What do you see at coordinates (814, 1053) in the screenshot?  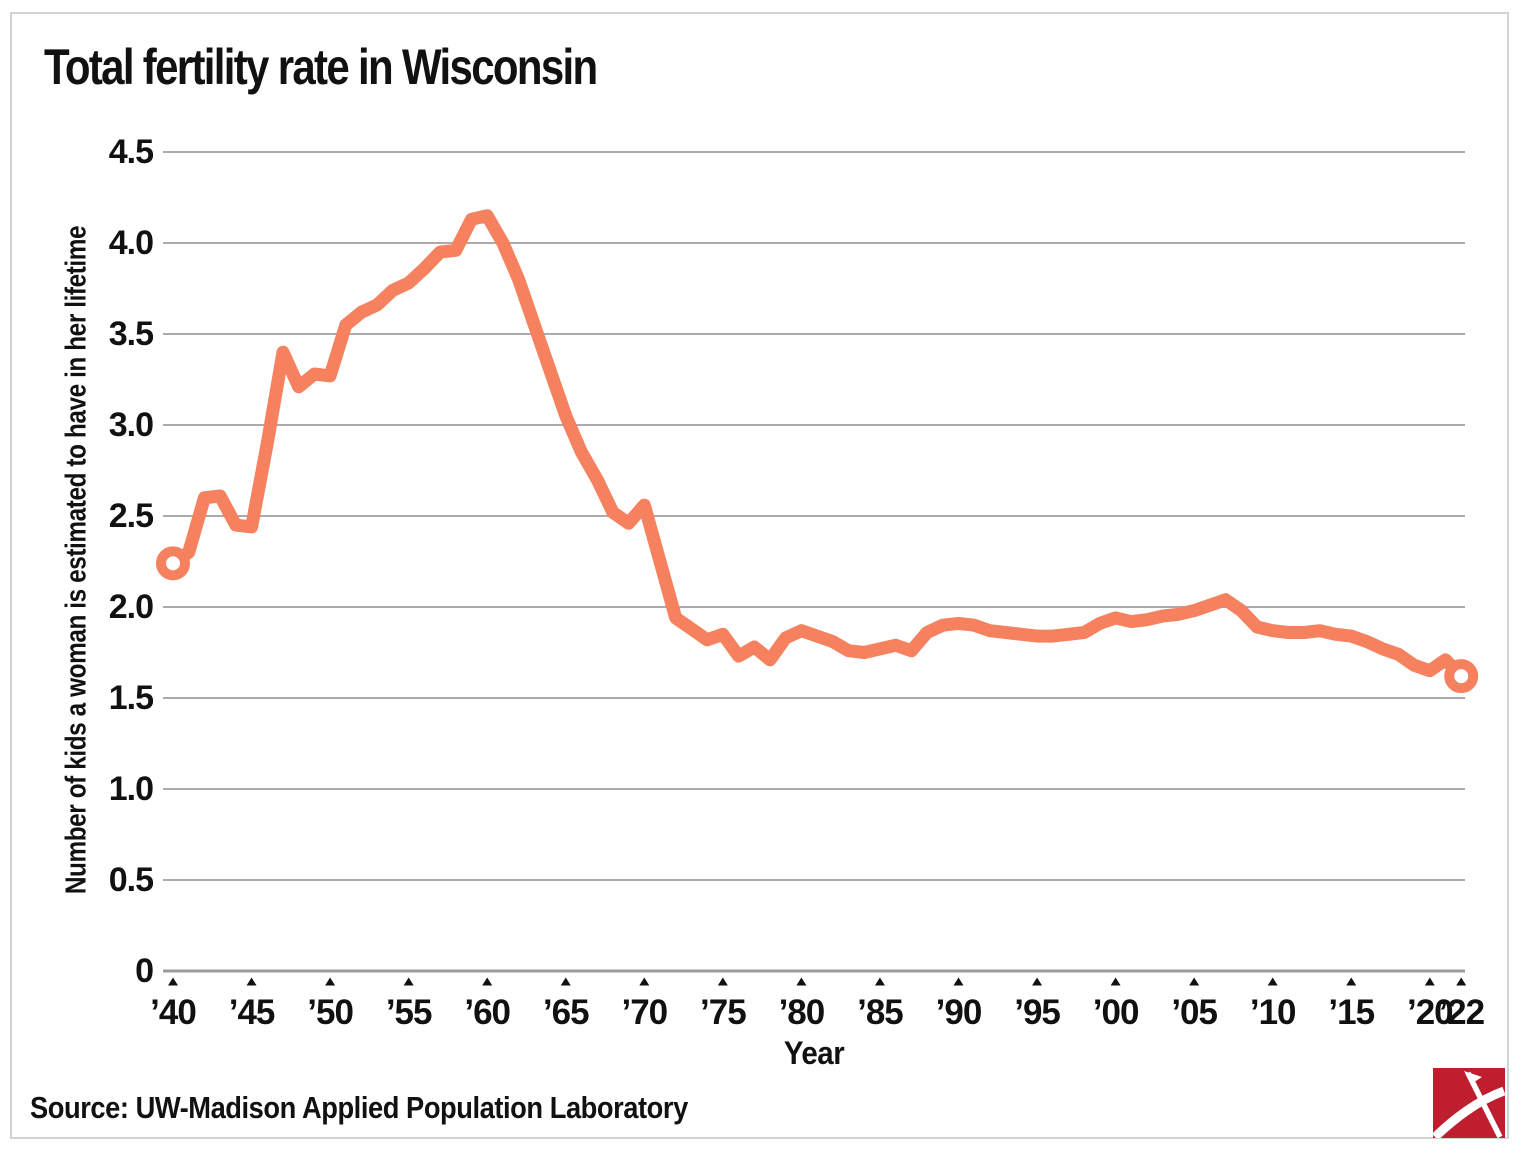 I see `x-axis-label: Year` at bounding box center [814, 1053].